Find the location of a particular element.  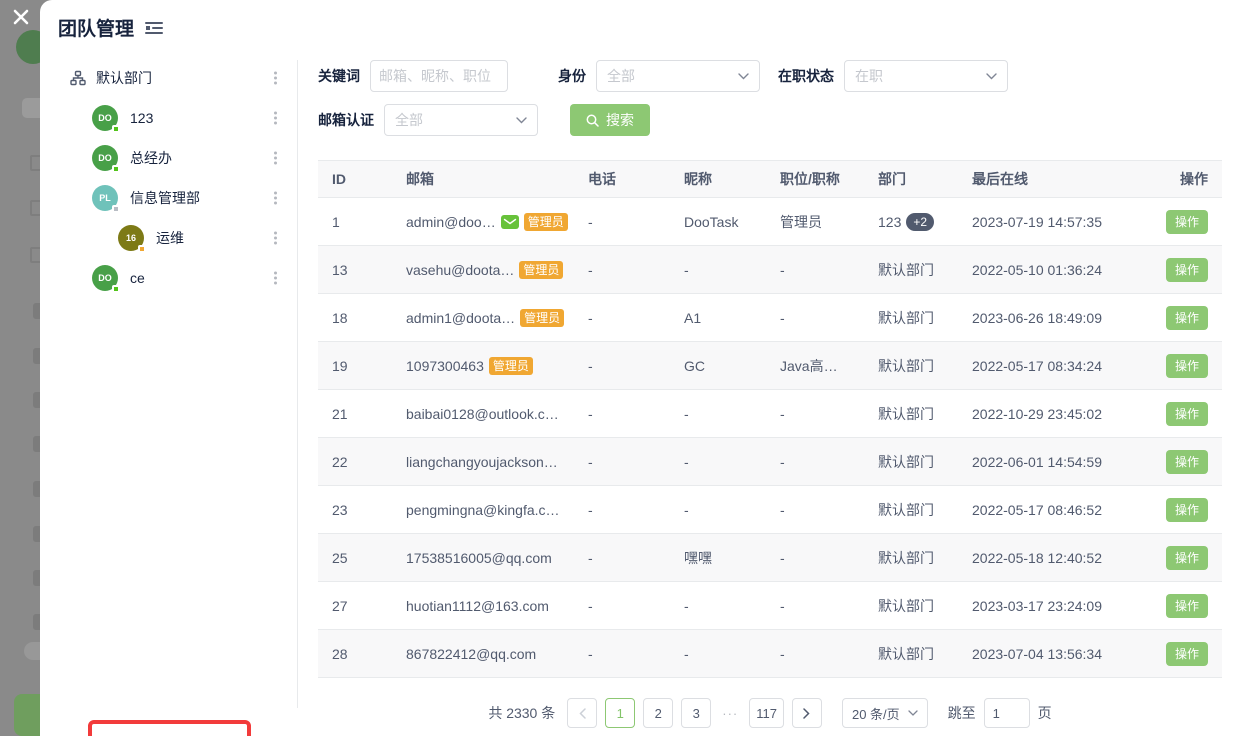

next-page-button is located at coordinates (806, 713).